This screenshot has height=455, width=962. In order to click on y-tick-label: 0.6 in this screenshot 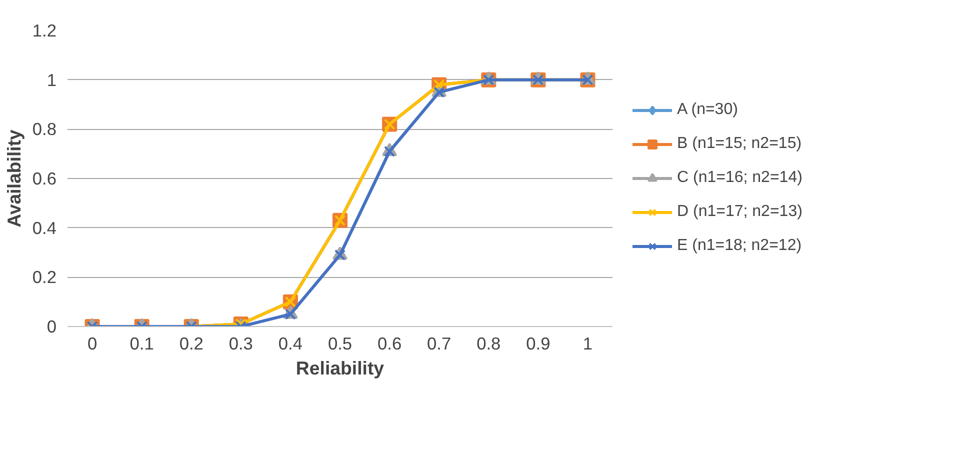, I will do `click(44, 178)`.